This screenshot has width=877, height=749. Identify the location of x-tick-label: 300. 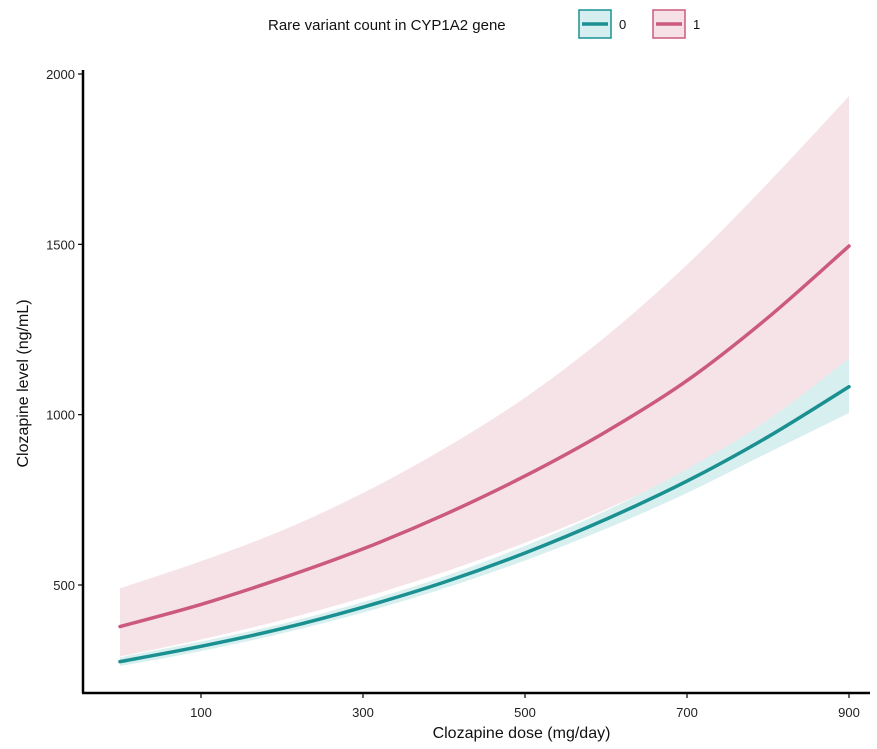
(363, 712).